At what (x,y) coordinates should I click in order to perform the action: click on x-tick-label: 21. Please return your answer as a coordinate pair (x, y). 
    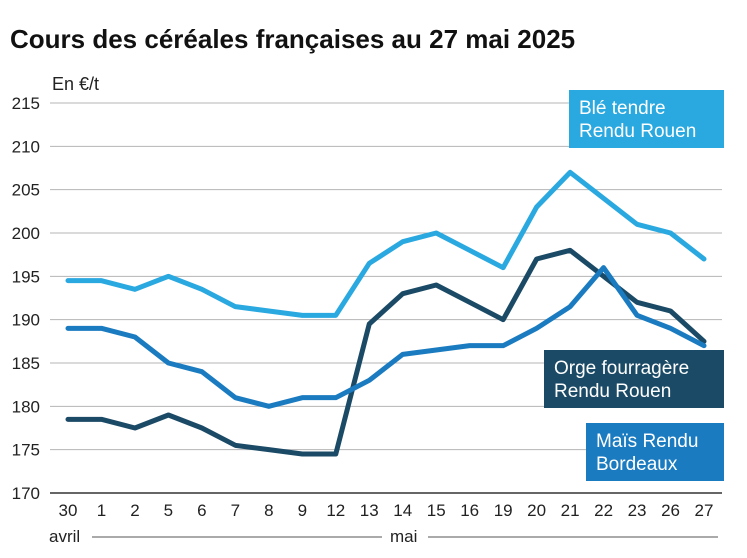
    Looking at the image, I should click on (570, 510).